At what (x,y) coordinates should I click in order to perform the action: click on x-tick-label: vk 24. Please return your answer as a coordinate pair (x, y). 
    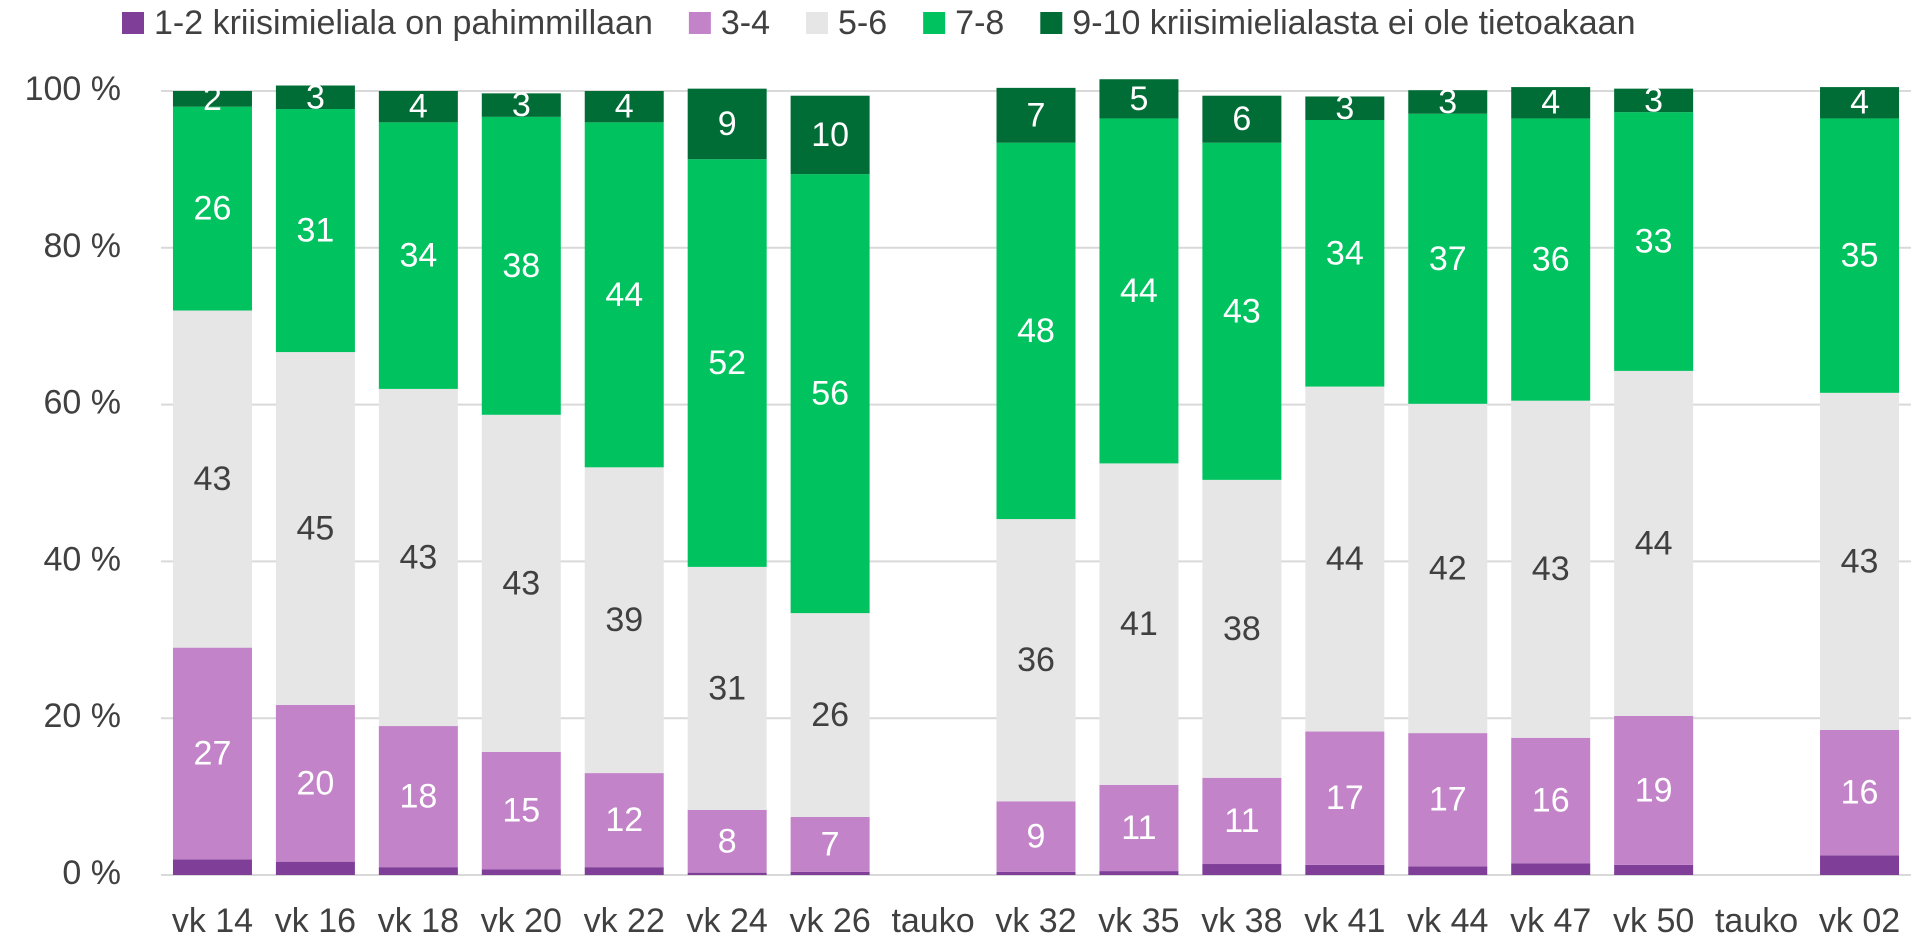
    Looking at the image, I should click on (727, 921).